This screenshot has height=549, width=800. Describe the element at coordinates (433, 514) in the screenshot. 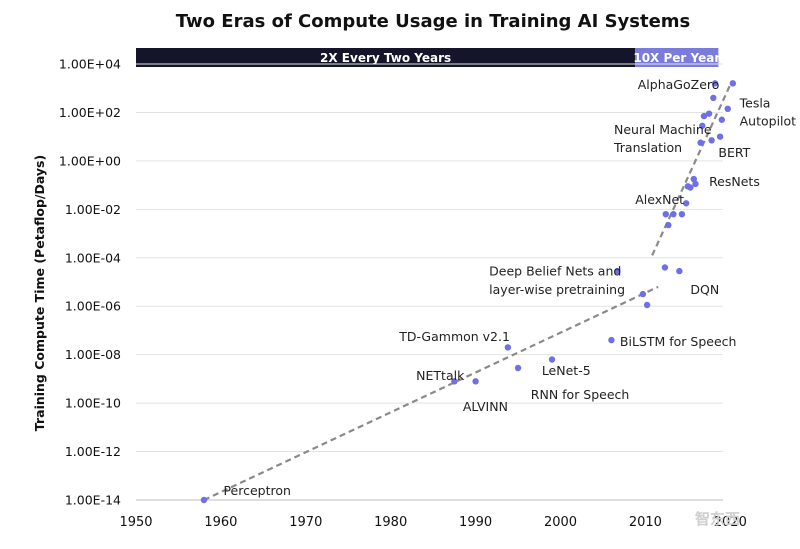

I see `x-axis-ticks: 1950 1960 1970 1980 1990 2000 2010 2020` at that location.